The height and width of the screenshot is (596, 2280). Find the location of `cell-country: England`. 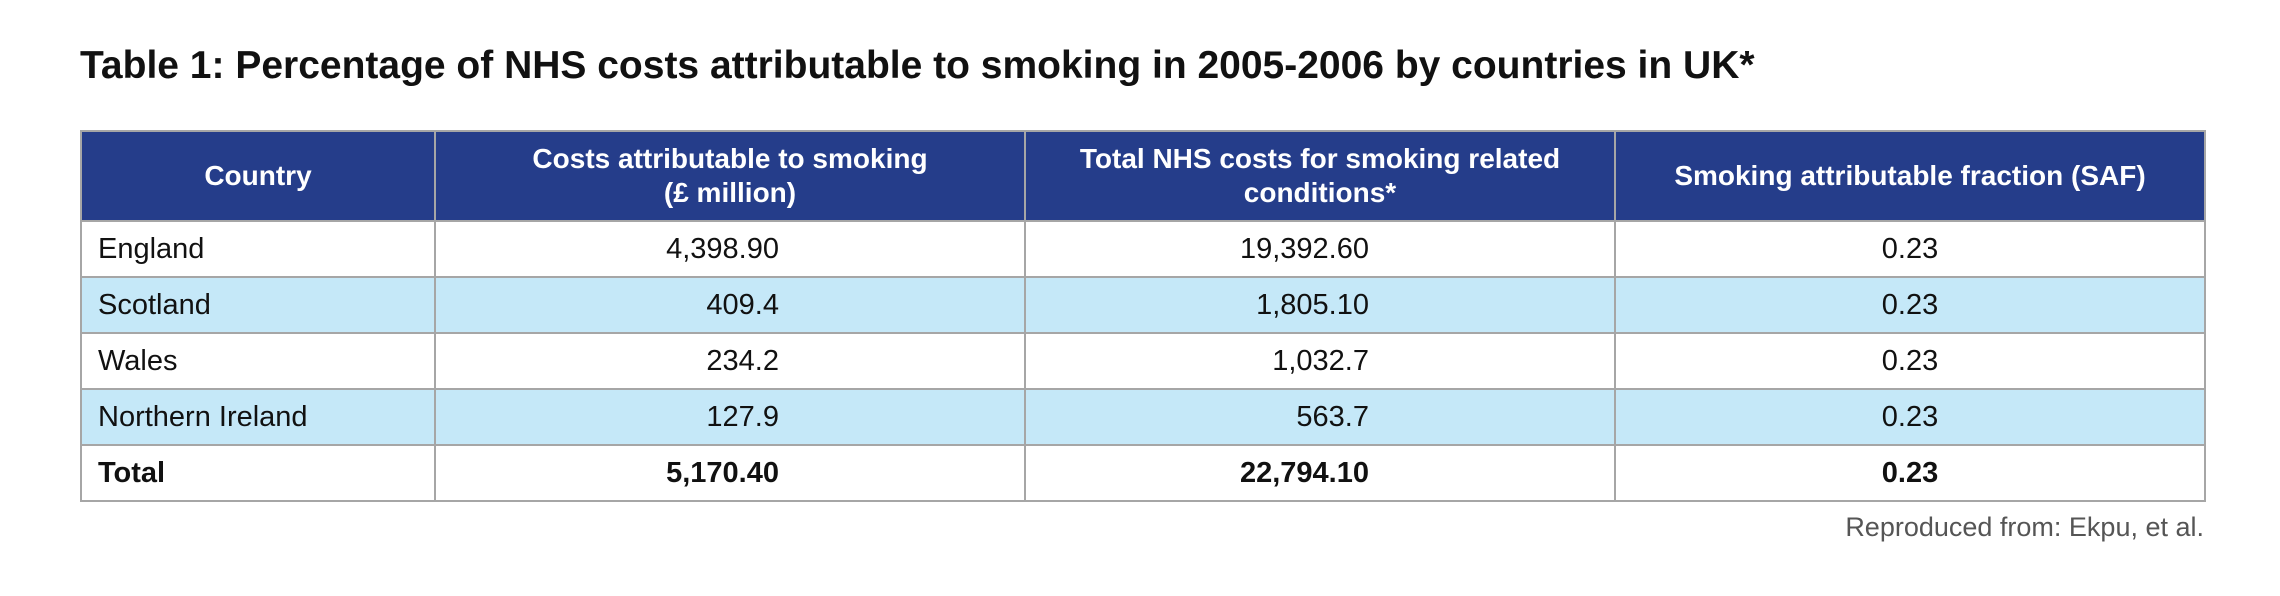

cell-country: England is located at coordinates (258, 249).